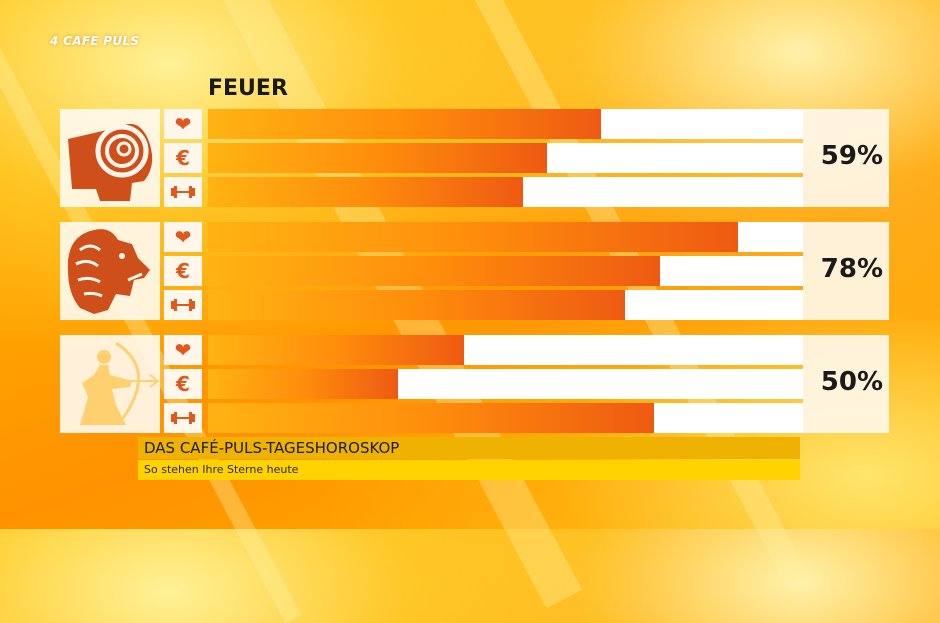 The height and width of the screenshot is (623, 940). I want to click on footer-title: DAS CAFÉ-PULS-TAGESHOROSKOP, so click(469, 448).